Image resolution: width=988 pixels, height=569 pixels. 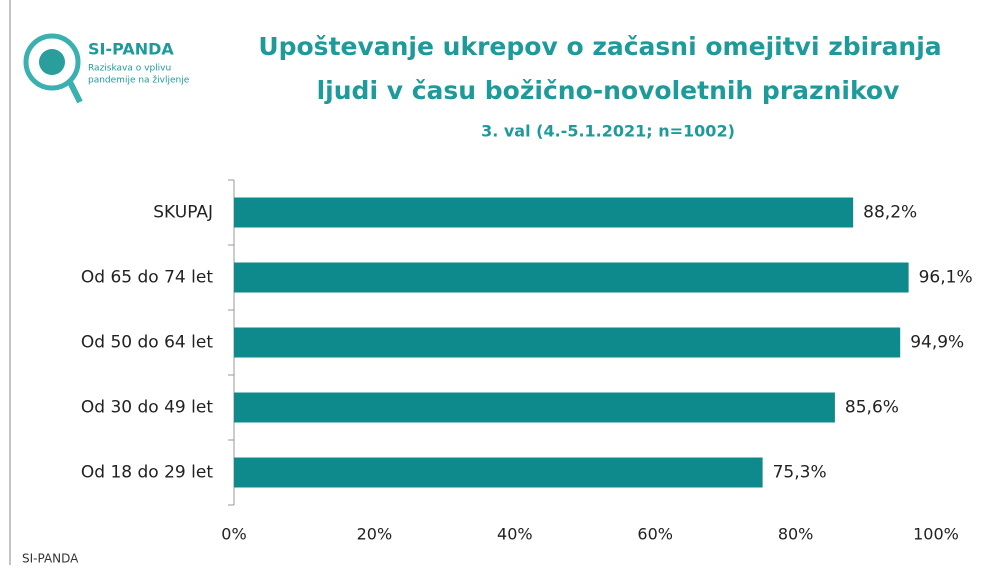 I want to click on x-tick-label: 0%, so click(x=233, y=534).